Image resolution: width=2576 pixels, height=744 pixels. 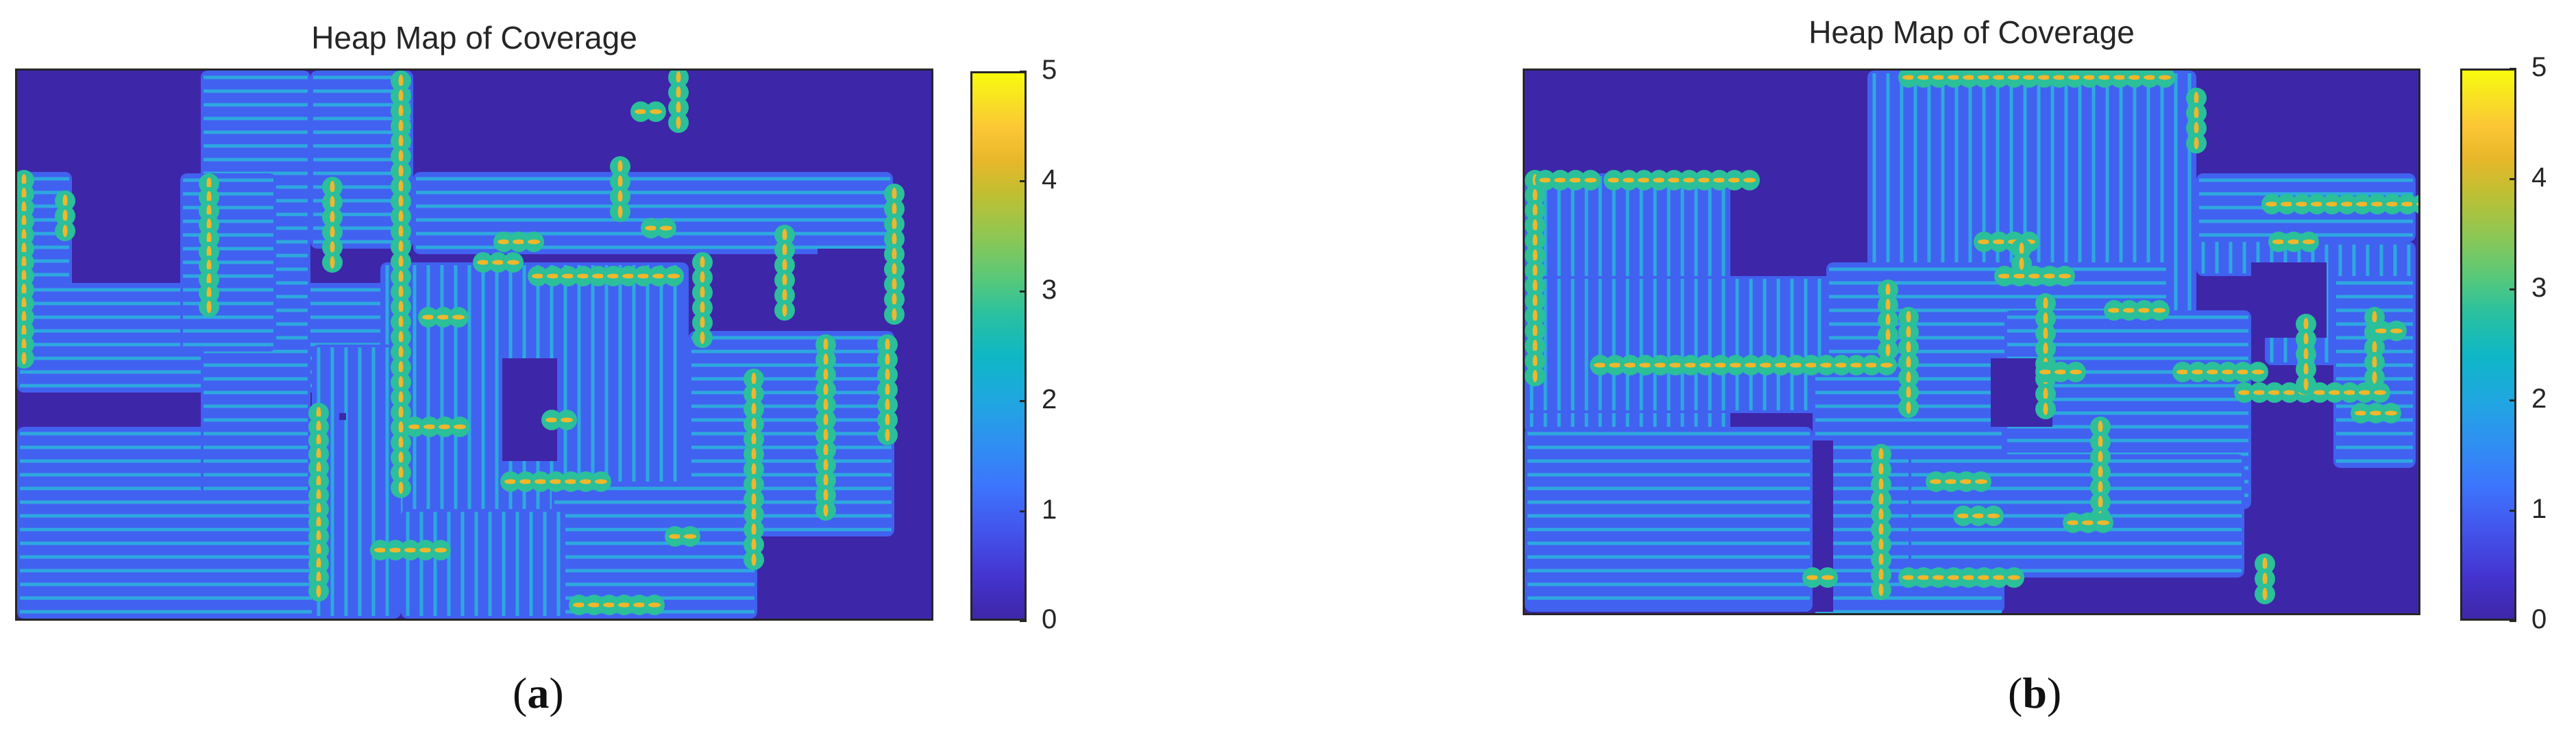 I want to click on covered-region, so click(x=483, y=564).